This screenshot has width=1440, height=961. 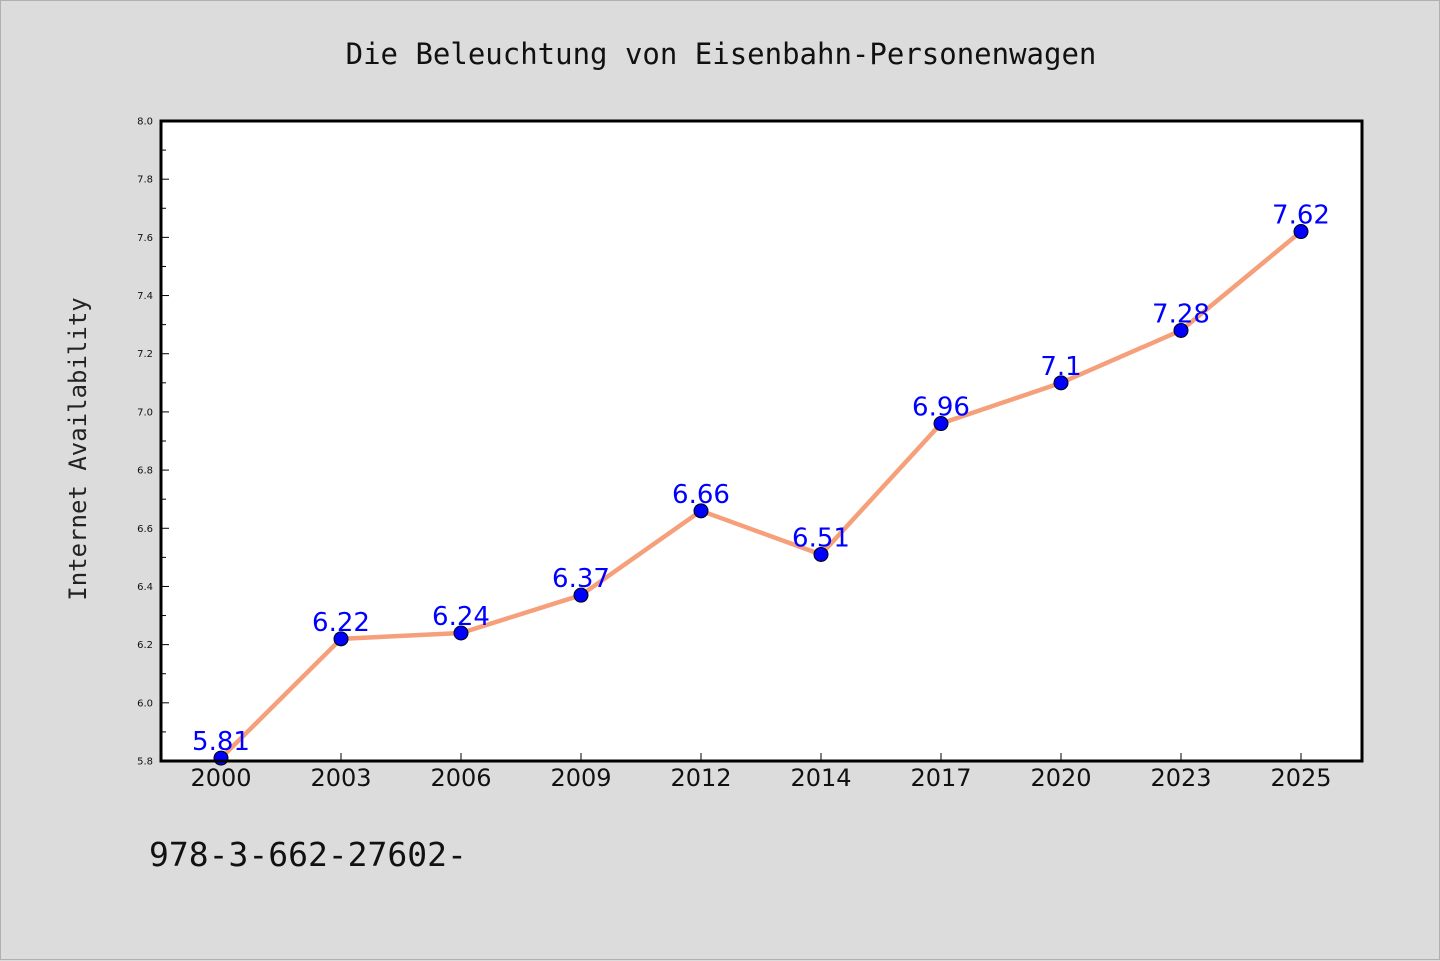 I want to click on y-tick-label: 7.8, so click(x=145, y=180).